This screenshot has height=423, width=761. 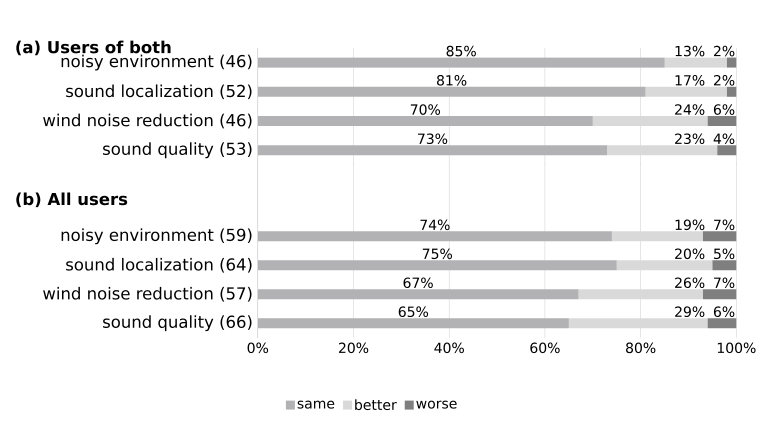 I want to click on data-label: 5%, so click(x=724, y=254).